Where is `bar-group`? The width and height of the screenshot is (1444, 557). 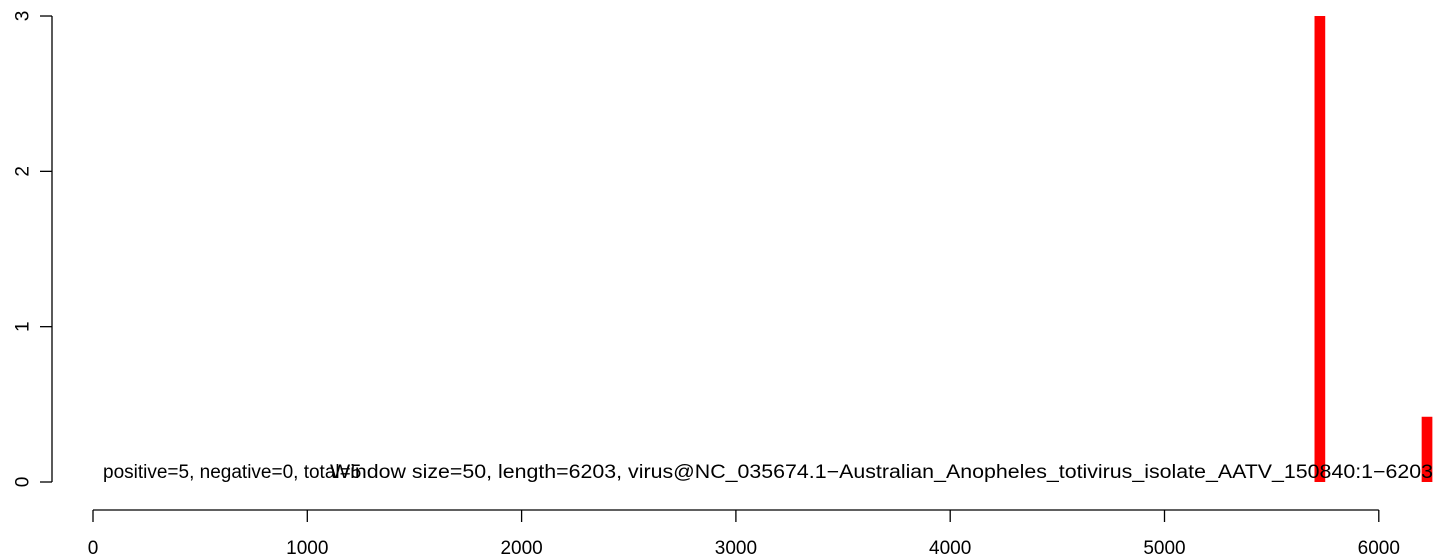
bar-group is located at coordinates (1373, 249).